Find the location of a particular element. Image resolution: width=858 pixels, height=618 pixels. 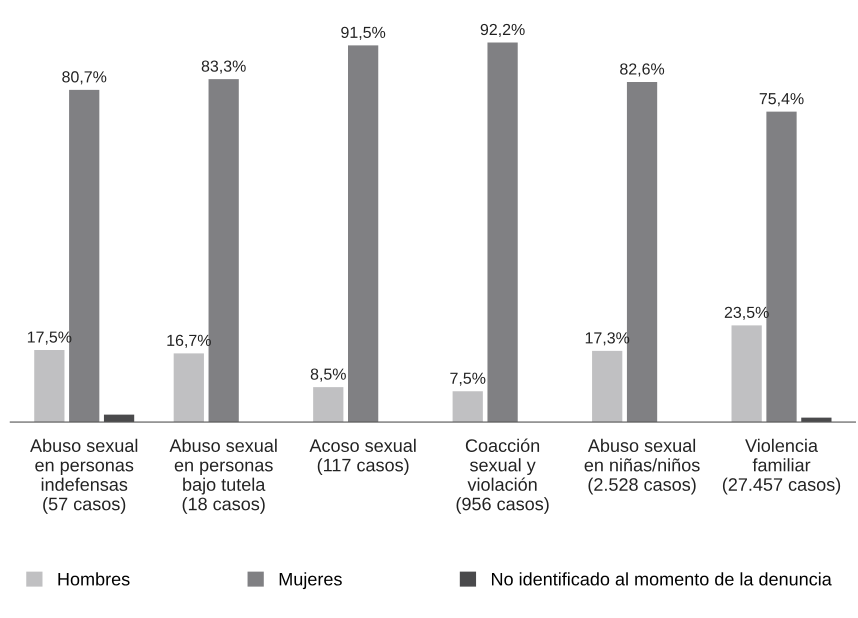

x-tick-label: Abuso sexual en personas bajo tutela (18 casos) is located at coordinates (223, 476).